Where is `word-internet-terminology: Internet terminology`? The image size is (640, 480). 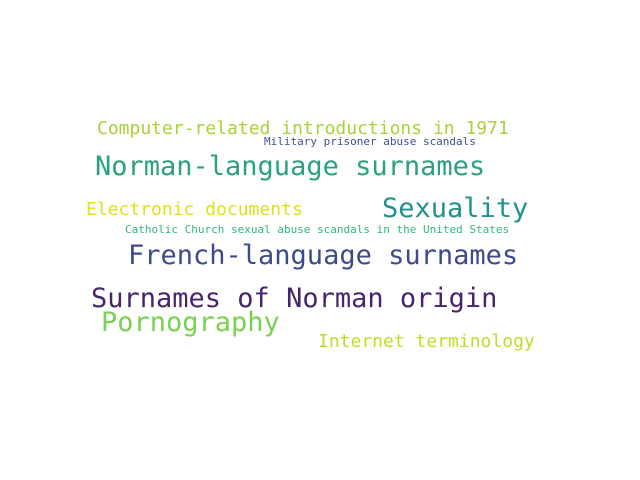 word-internet-terminology: Internet terminology is located at coordinates (426, 341).